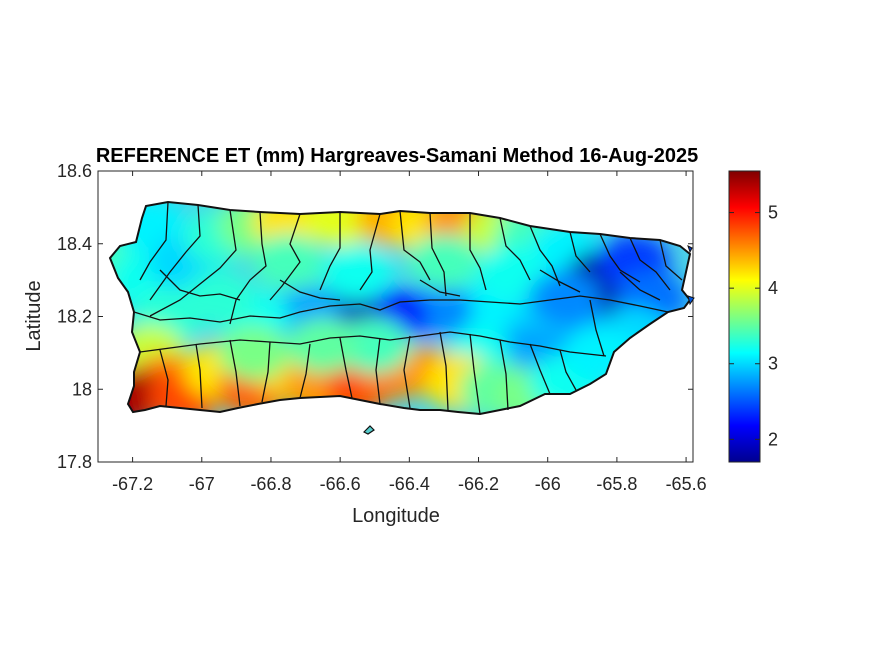 This screenshot has height=656, width=875. I want to click on colorbar, so click(744, 316).